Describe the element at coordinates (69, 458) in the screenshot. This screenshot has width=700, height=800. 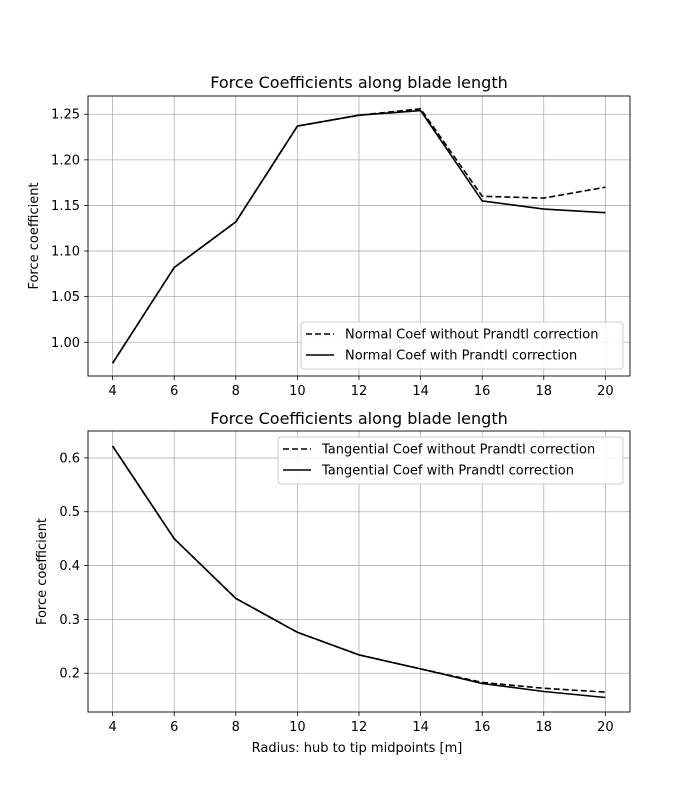
I see `y-tick-label: 0.6` at that location.